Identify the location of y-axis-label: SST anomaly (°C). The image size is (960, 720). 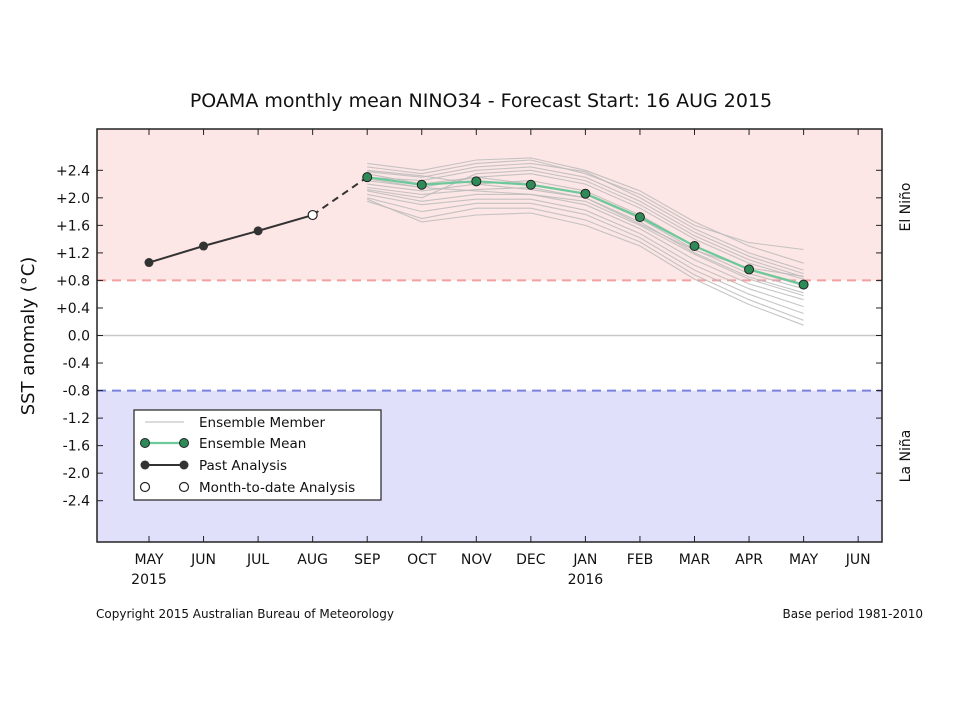
(28, 336).